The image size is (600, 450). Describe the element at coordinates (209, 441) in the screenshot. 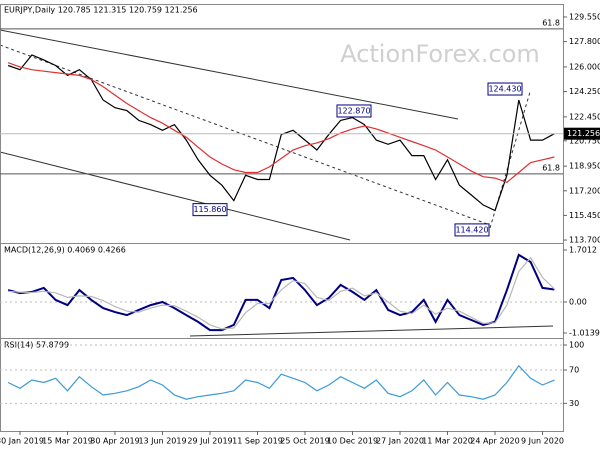

I see `x-tick-label: 29 Jul 2019` at that location.